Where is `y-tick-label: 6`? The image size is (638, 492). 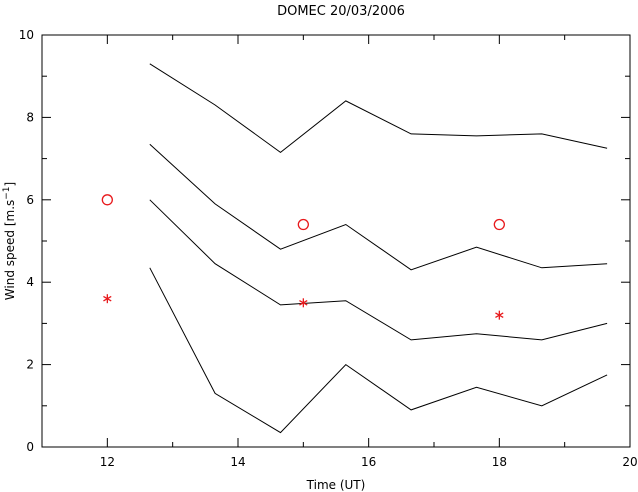 y-tick-label: 6 is located at coordinates (30, 200).